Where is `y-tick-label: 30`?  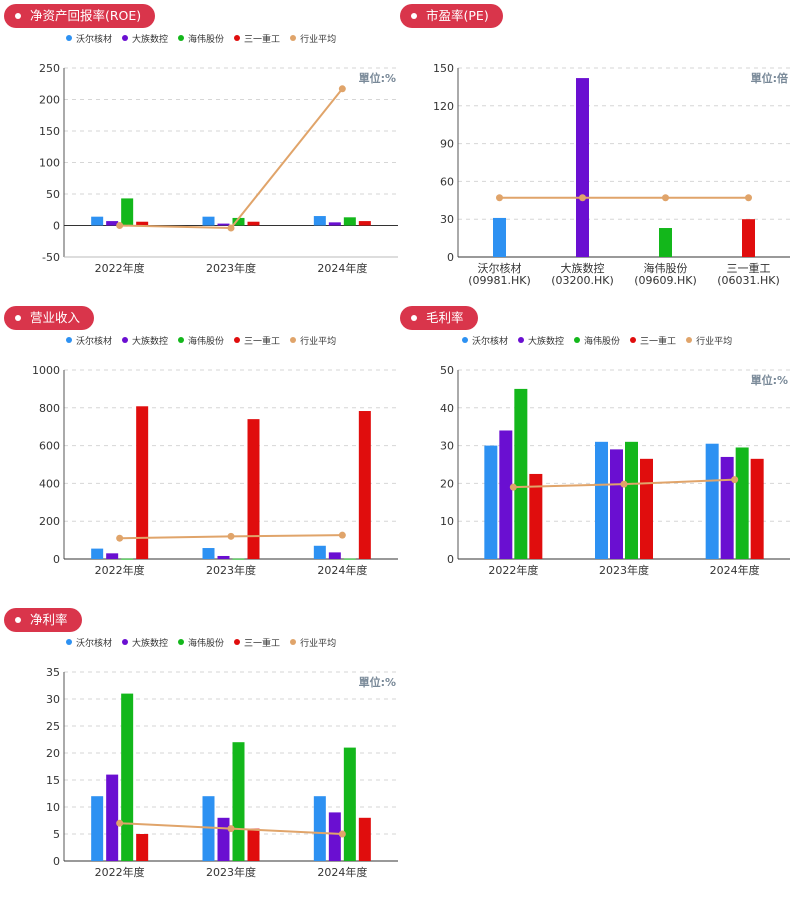
y-tick-label: 30 is located at coordinates (447, 446).